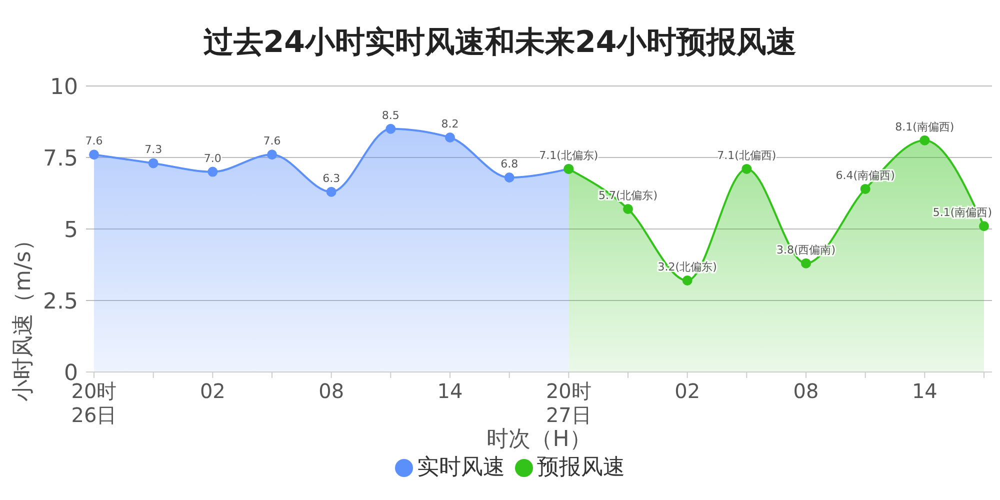  Describe the element at coordinates (581, 467) in the screenshot. I see `legend-label: 预报风速` at that location.